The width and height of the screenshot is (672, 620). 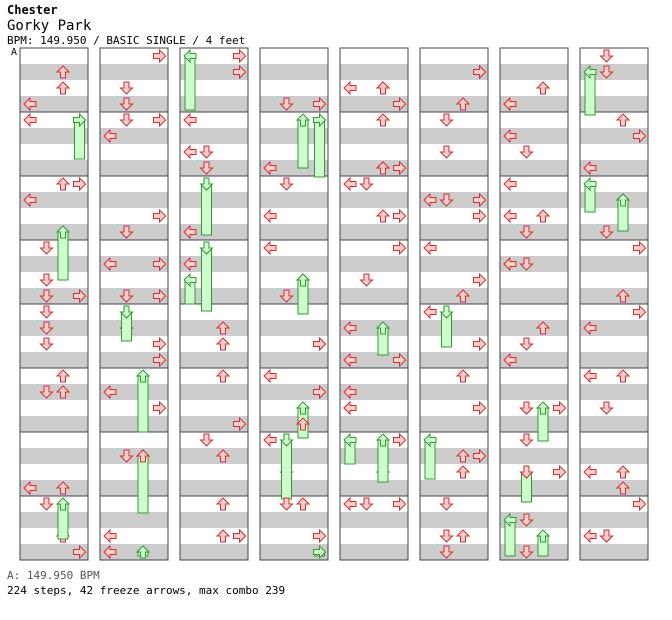 What do you see at coordinates (49, 26) in the screenshot?
I see `song-title: Gorky Park` at bounding box center [49, 26].